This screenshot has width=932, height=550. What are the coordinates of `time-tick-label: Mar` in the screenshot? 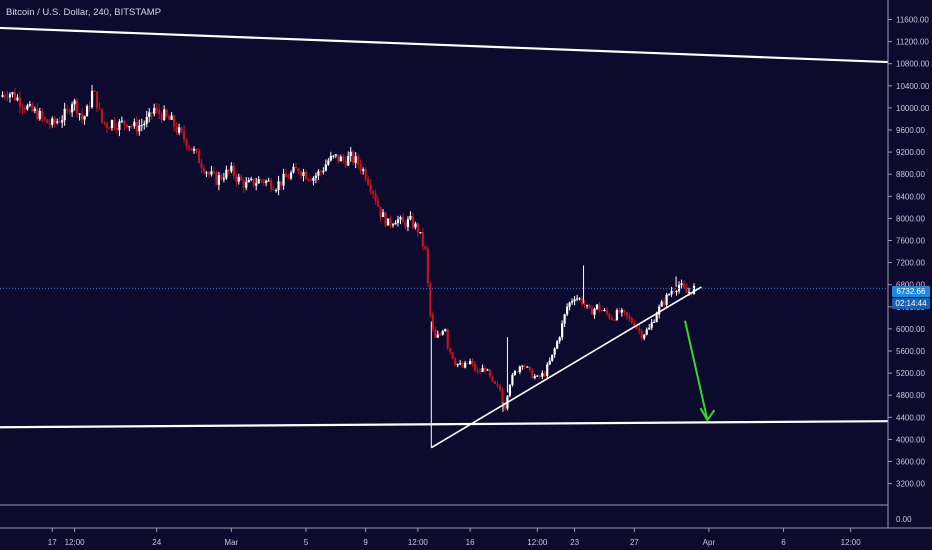 It's located at (231, 542).